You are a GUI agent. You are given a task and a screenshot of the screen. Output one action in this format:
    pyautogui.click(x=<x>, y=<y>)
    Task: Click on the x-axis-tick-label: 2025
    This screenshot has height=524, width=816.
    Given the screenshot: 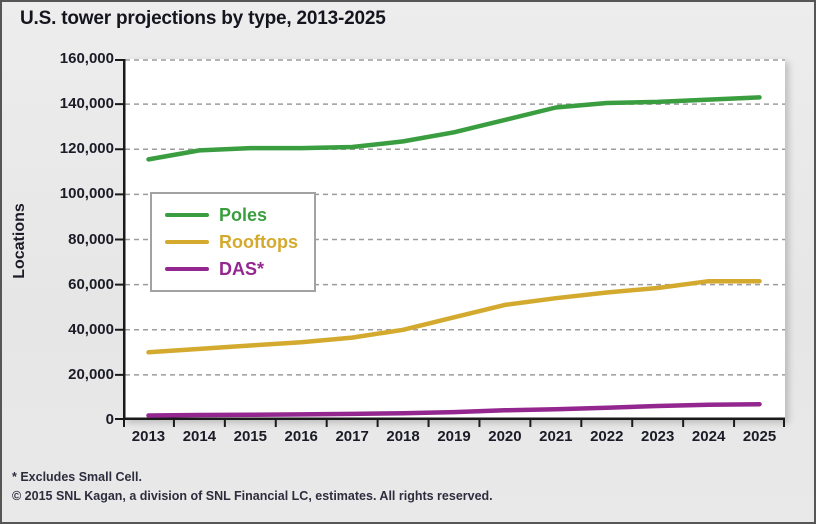 What is the action you would take?
    pyautogui.click(x=759, y=436)
    